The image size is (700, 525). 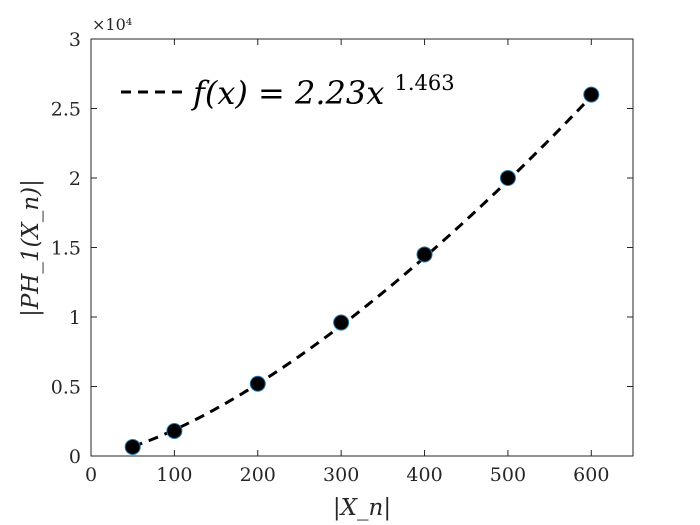 What do you see at coordinates (66, 388) in the screenshot?
I see `y-tick-label: 0.5` at bounding box center [66, 388].